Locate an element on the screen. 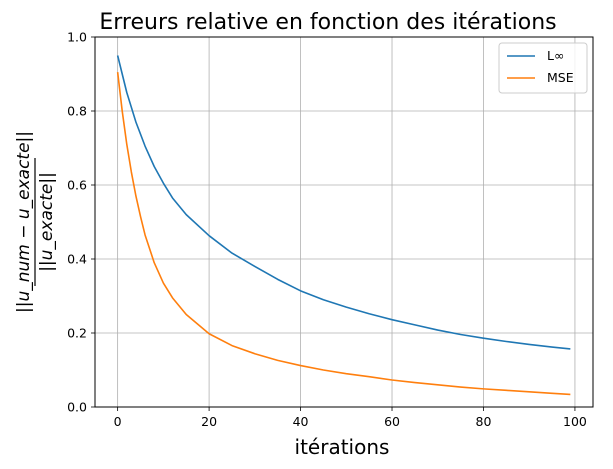 This screenshot has width=613, height=469. legend-box is located at coordinates (543, 68).